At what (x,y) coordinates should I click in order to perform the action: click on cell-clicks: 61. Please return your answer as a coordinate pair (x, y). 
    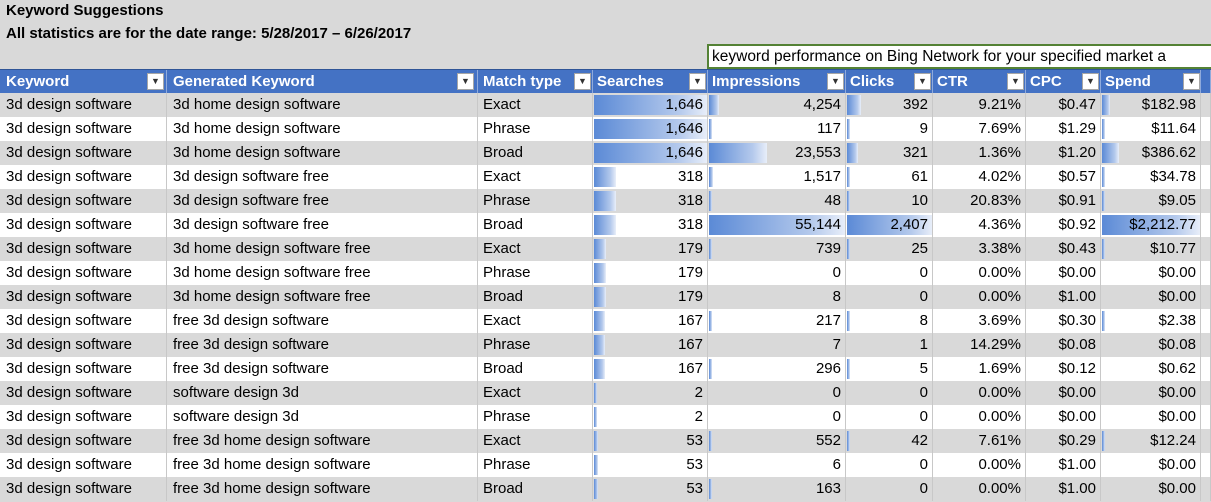
    Looking at the image, I should click on (889, 177).